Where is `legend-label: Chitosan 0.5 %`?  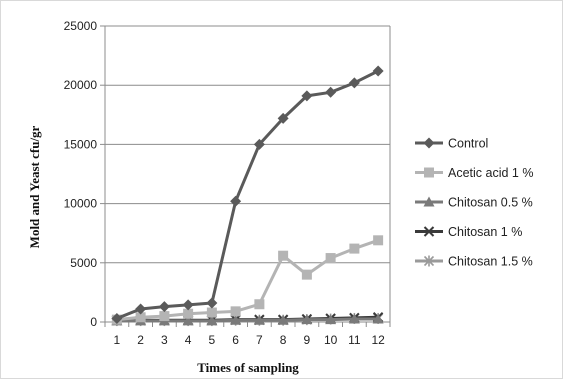
legend-label: Chitosan 0.5 % is located at coordinates (490, 203).